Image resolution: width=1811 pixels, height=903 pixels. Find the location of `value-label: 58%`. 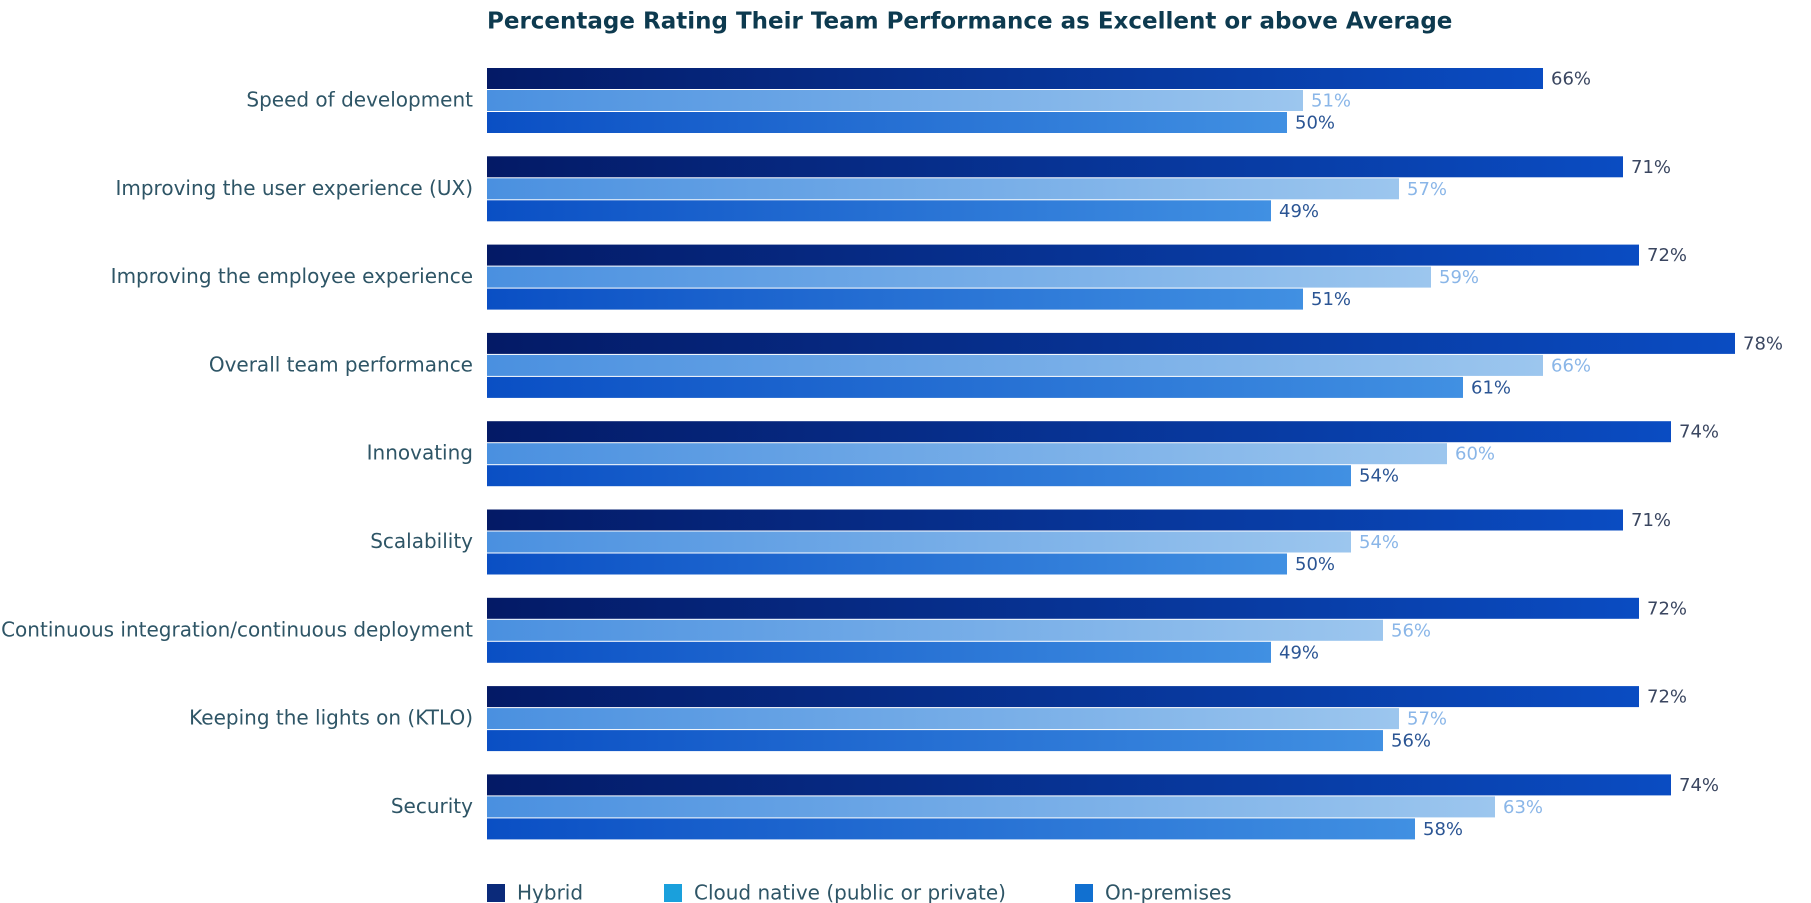

value-label: 58% is located at coordinates (1443, 829).